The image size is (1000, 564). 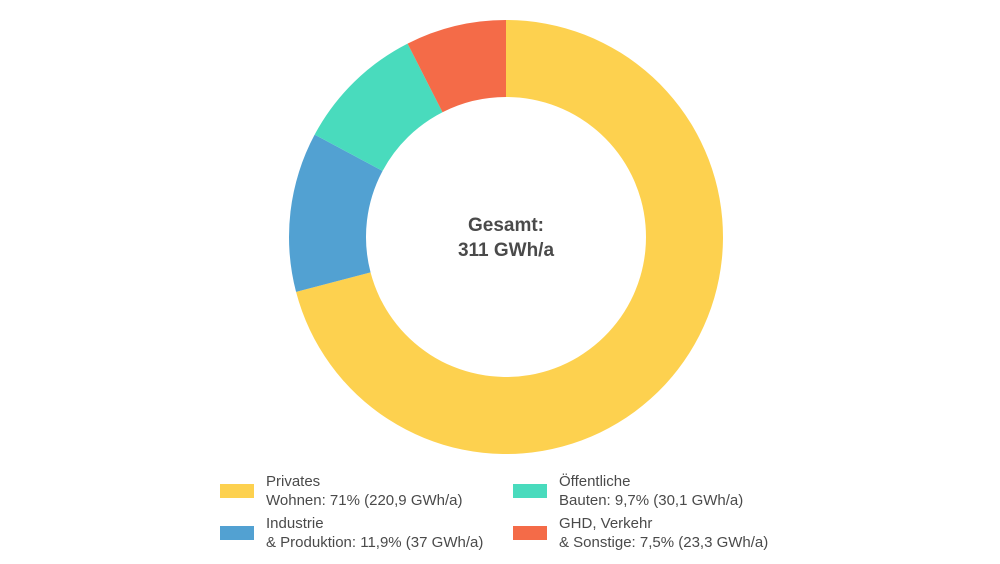 What do you see at coordinates (595, 481) in the screenshot?
I see `legend-label-line1: Öffentliche` at bounding box center [595, 481].